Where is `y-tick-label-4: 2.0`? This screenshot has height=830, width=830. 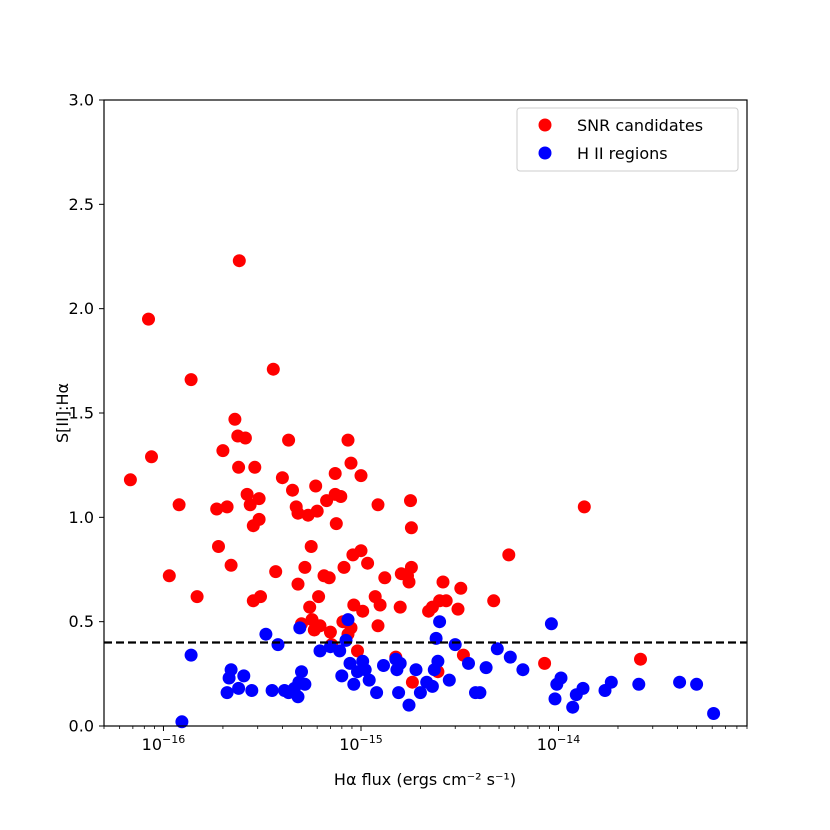
y-tick-label-4: 2.0 is located at coordinates (81, 308).